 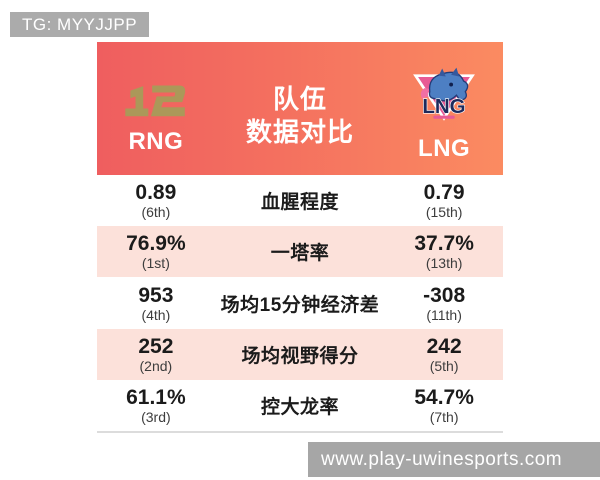 I want to click on metric-label: 场均15分钟经济差, so click(x=300, y=305).